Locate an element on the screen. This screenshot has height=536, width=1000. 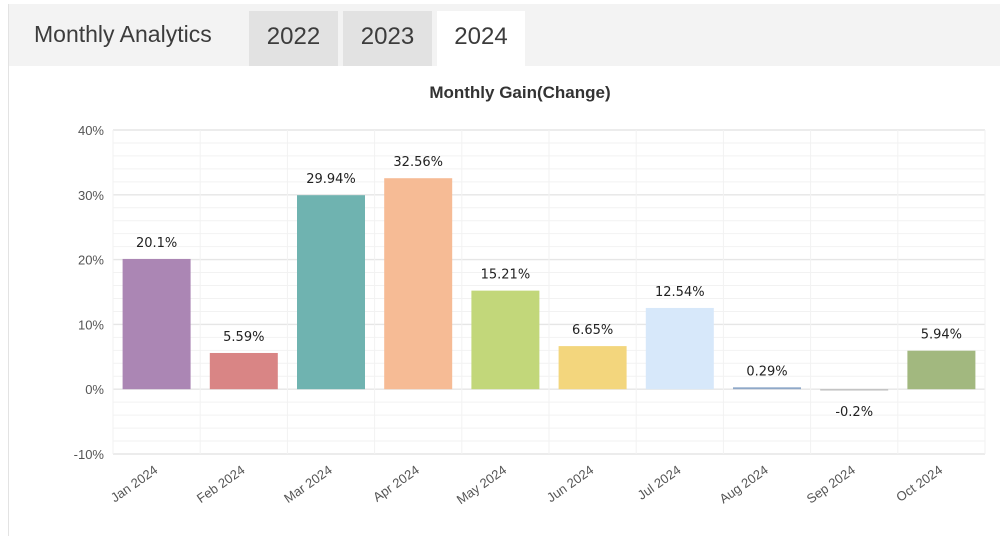
x-tick-label: May 2024 is located at coordinates (481, 484).